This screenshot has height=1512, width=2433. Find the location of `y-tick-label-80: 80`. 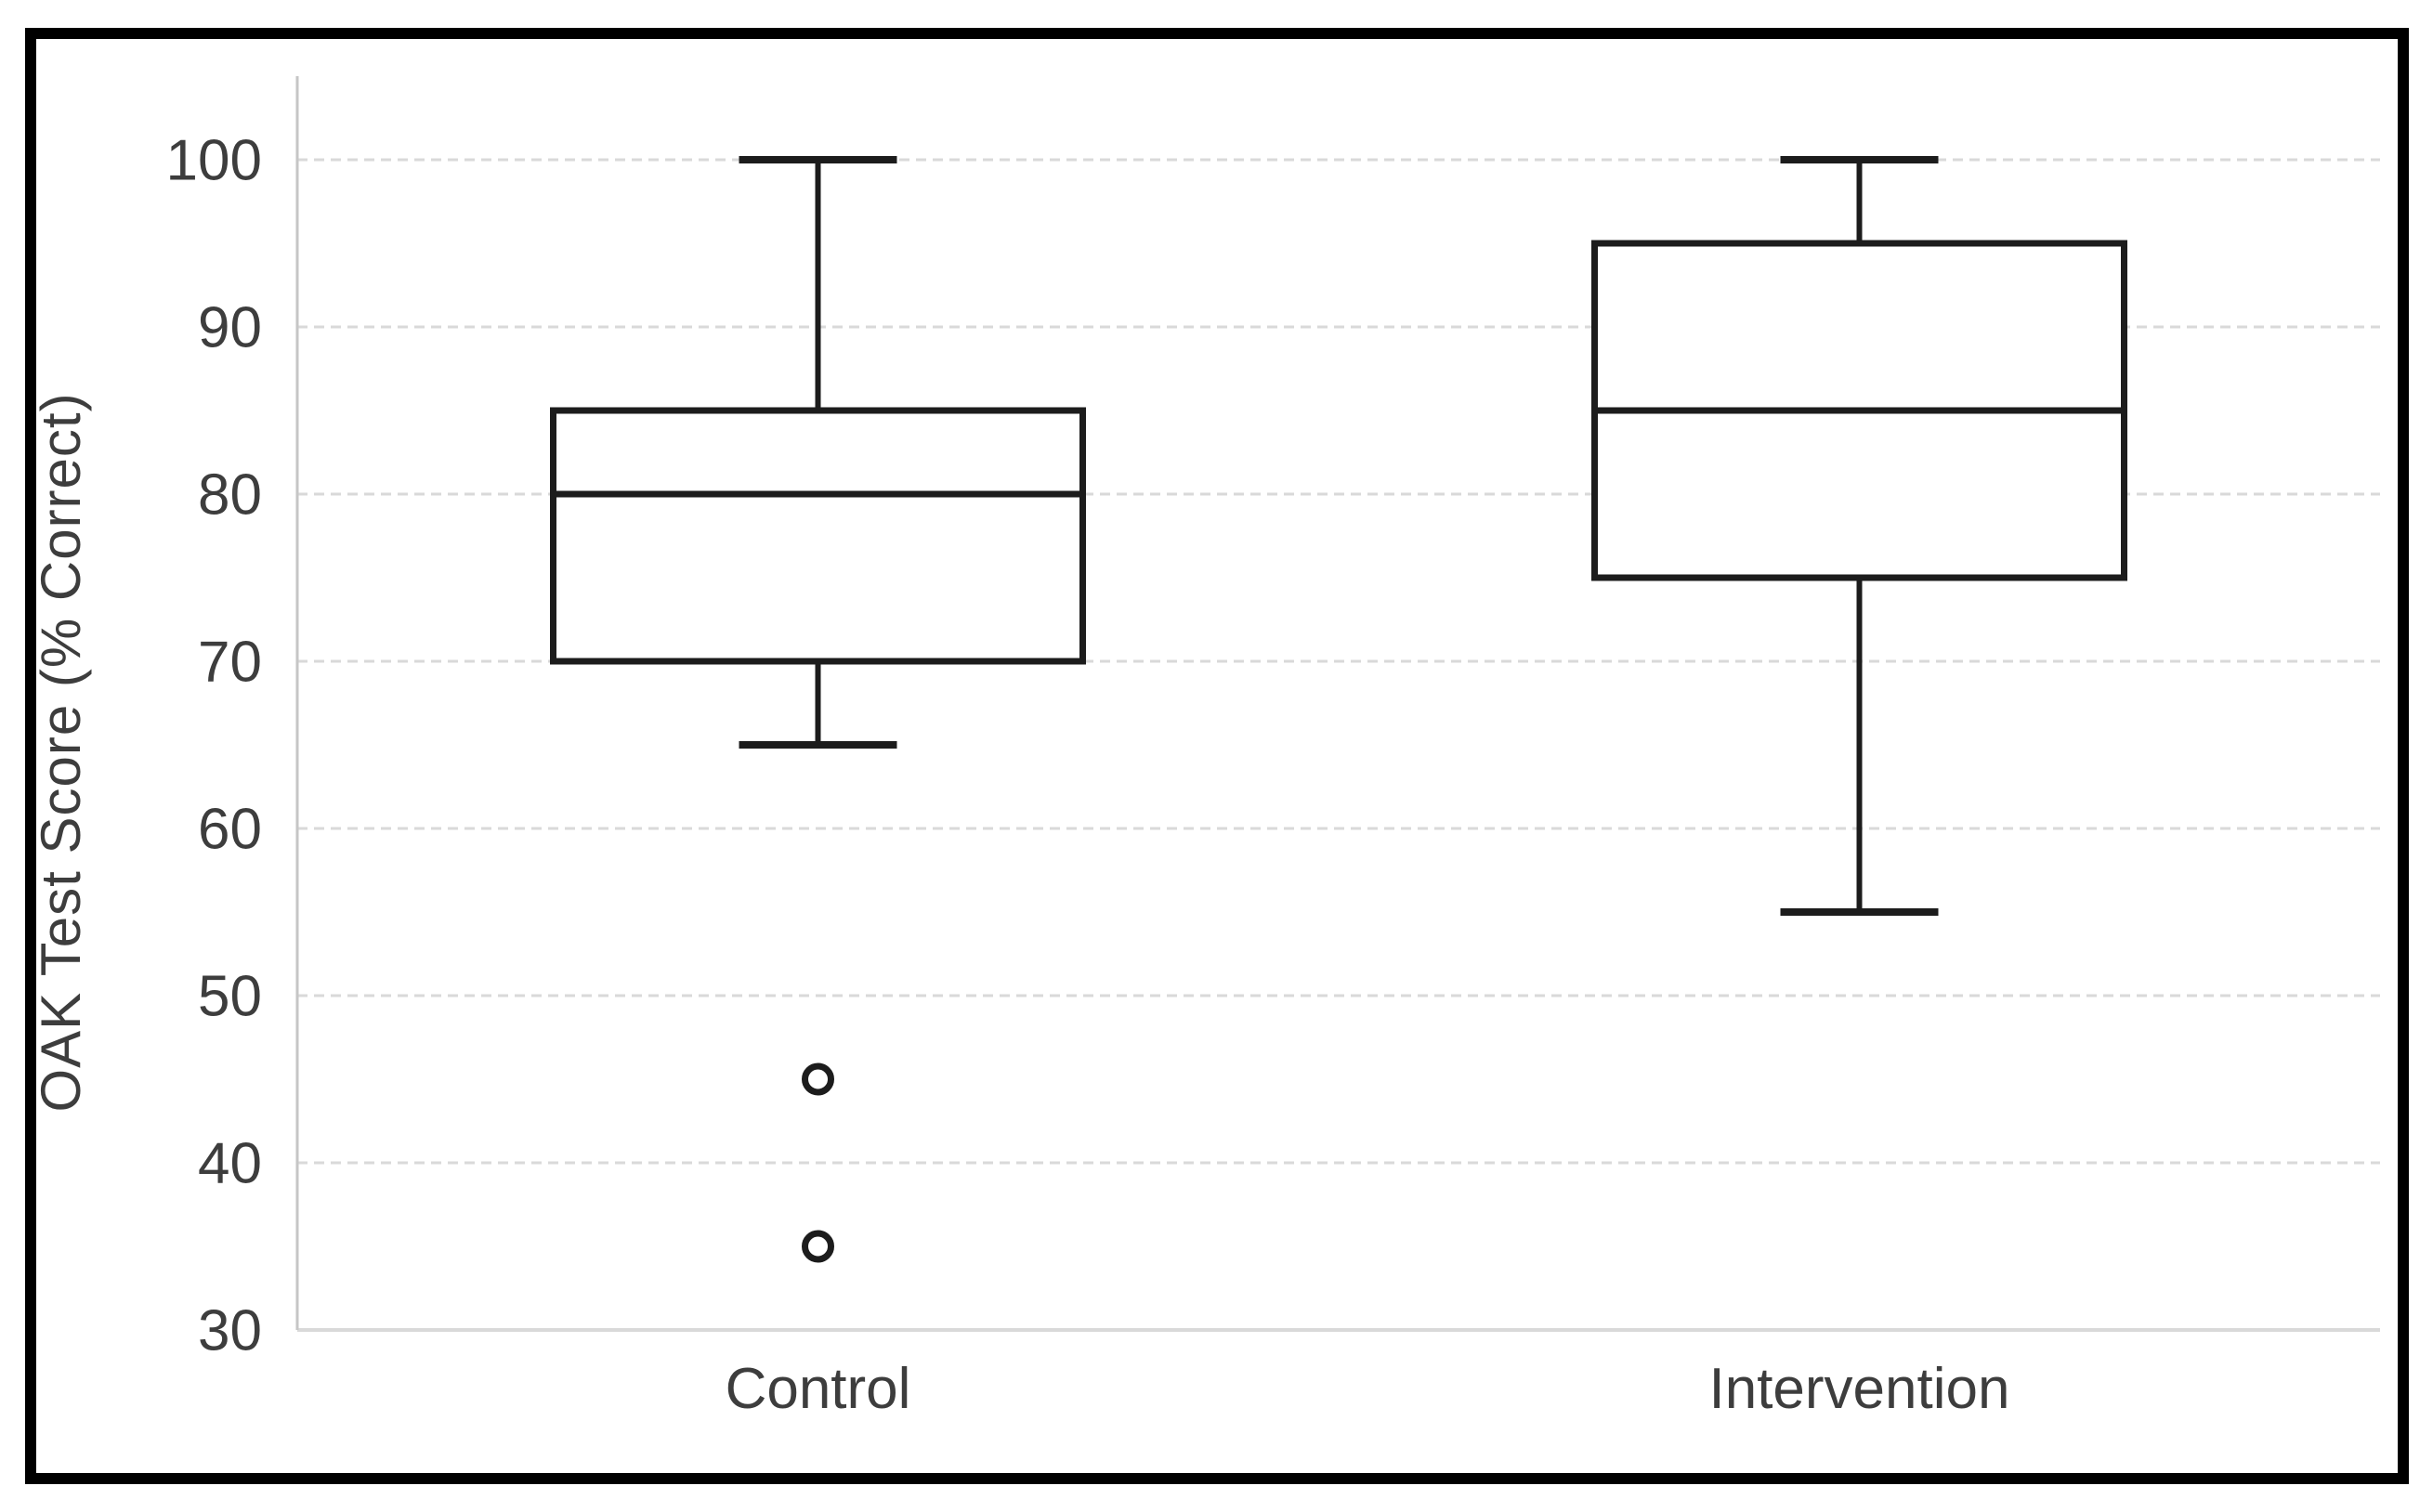

y-tick-label-80: 80 is located at coordinates (230, 495).